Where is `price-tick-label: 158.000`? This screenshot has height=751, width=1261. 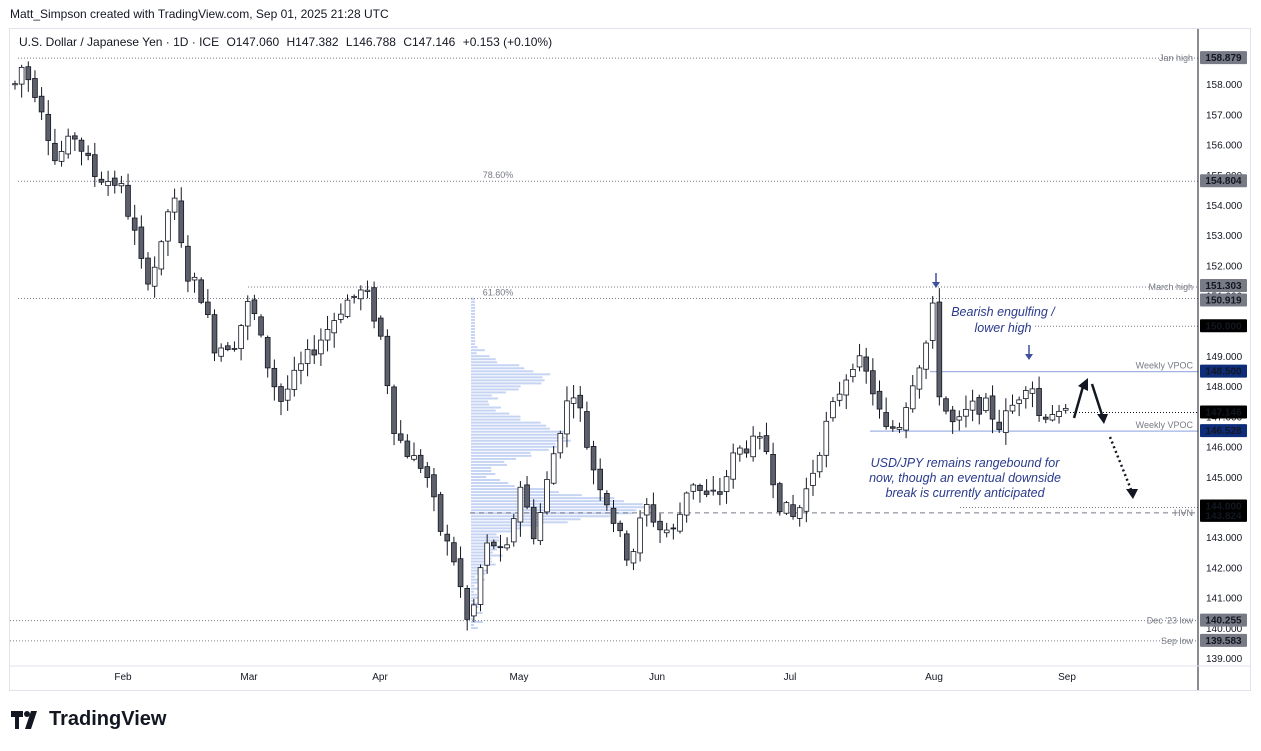
price-tick-label: 158.000 is located at coordinates (1224, 85).